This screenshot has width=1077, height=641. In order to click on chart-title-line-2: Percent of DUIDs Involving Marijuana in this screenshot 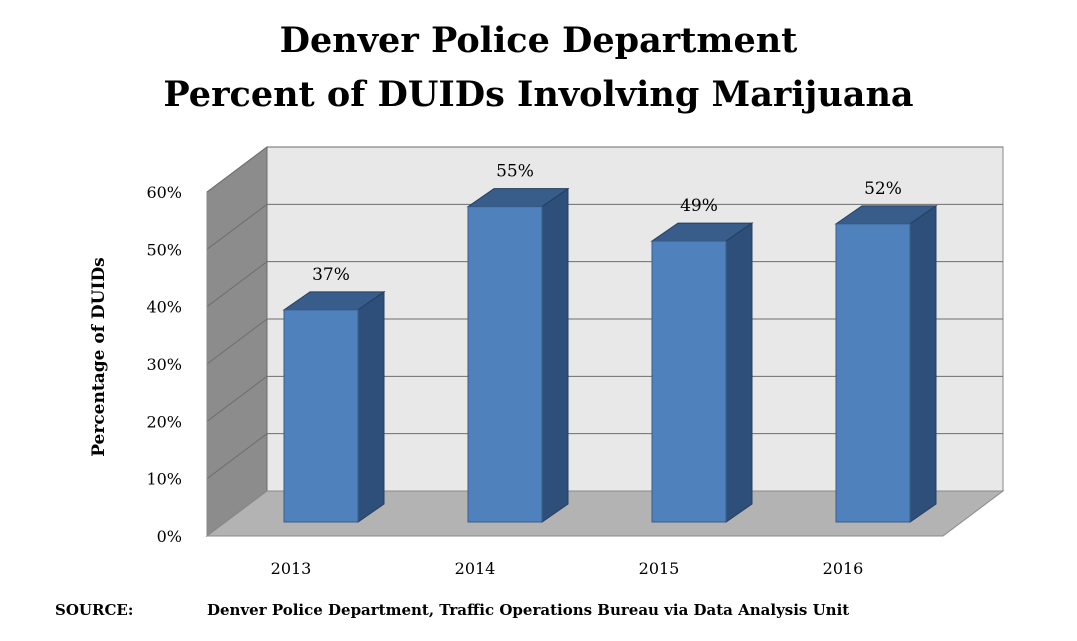, I will do `click(538, 94)`.